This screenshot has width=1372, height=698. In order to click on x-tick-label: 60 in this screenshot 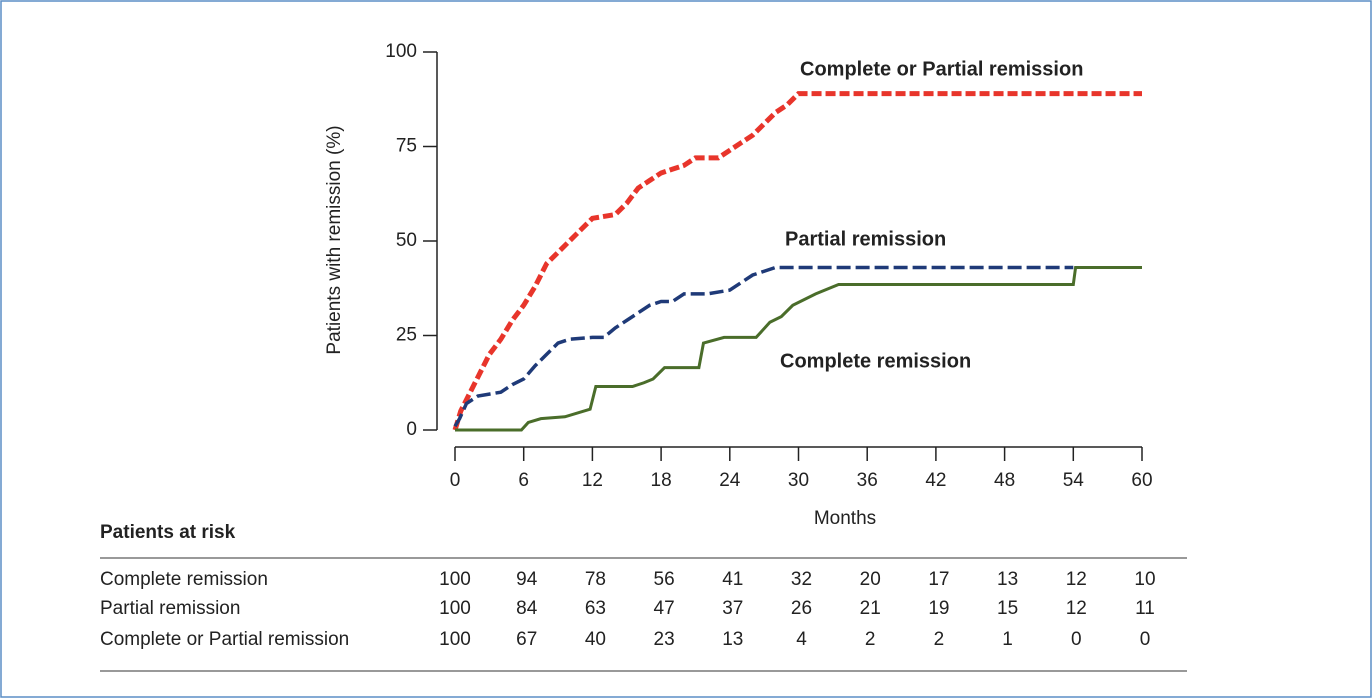, I will do `click(1141, 480)`.